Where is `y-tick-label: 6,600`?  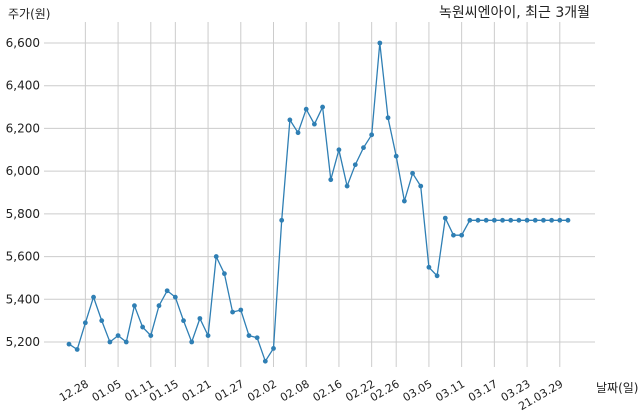 y-tick-label: 6,600 is located at coordinates (23, 43).